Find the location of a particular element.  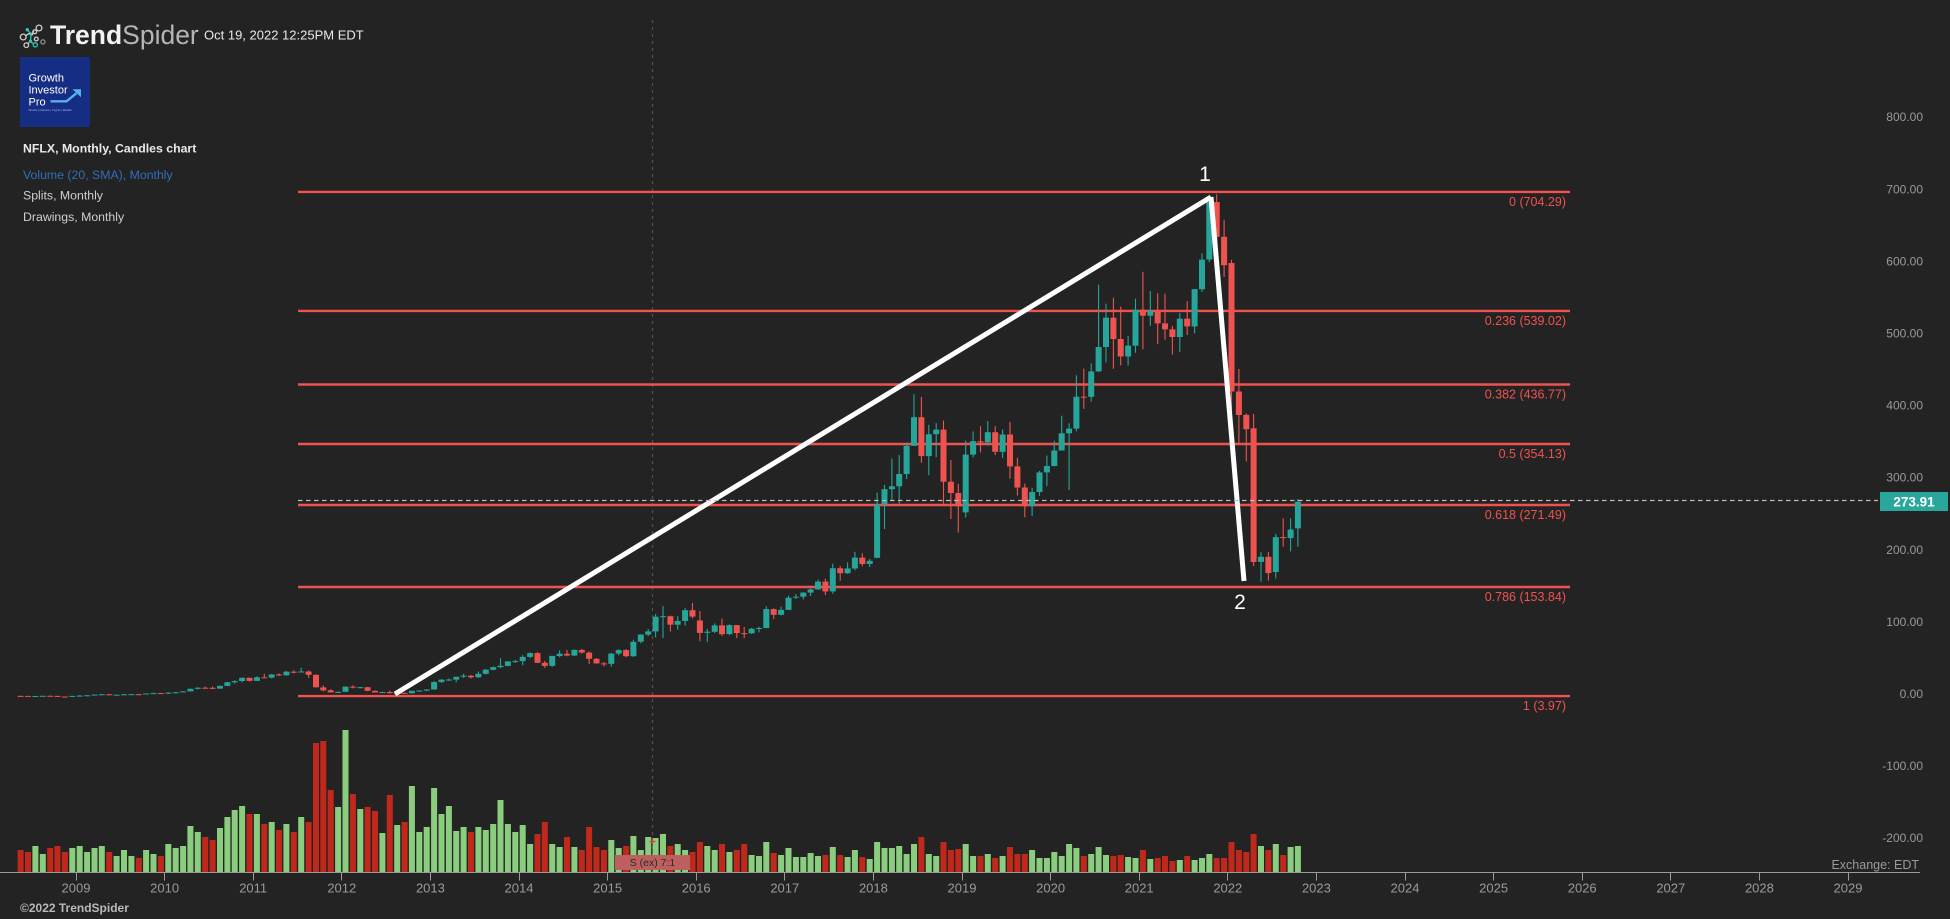

svg-text: Drawings, Monthly is located at coordinates (74, 217).